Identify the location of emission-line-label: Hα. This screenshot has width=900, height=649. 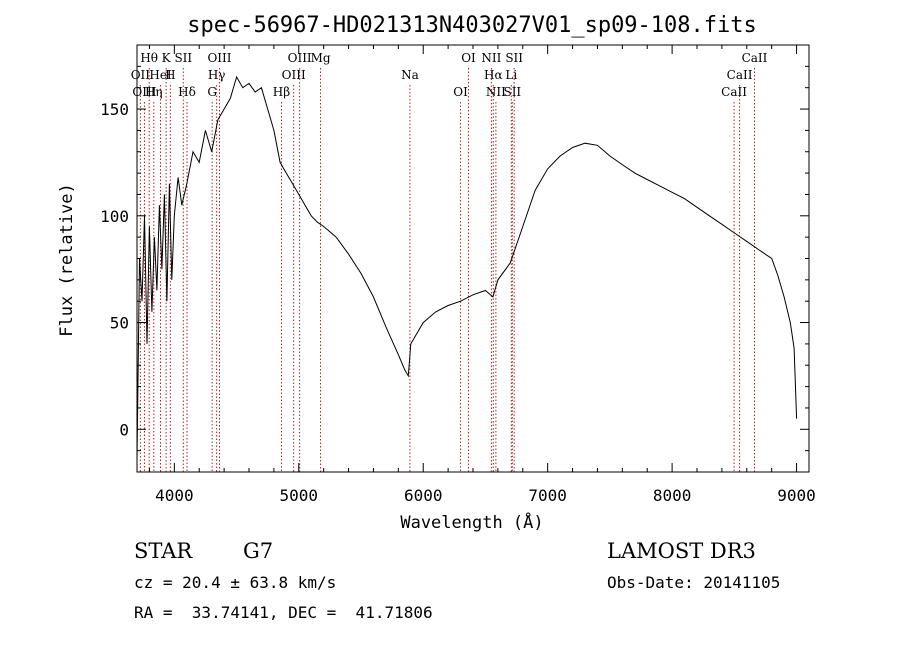
(493, 75).